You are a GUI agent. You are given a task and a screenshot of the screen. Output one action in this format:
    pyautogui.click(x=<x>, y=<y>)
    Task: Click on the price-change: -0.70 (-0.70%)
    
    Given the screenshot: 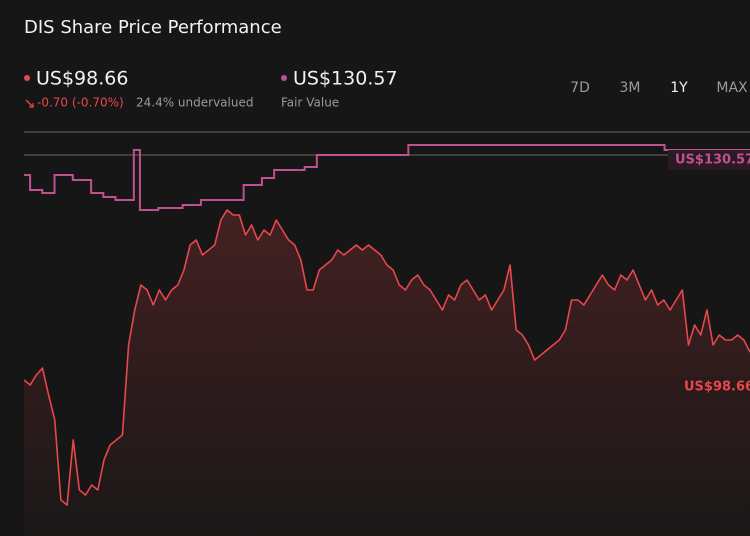 What is the action you would take?
    pyautogui.click(x=80, y=103)
    